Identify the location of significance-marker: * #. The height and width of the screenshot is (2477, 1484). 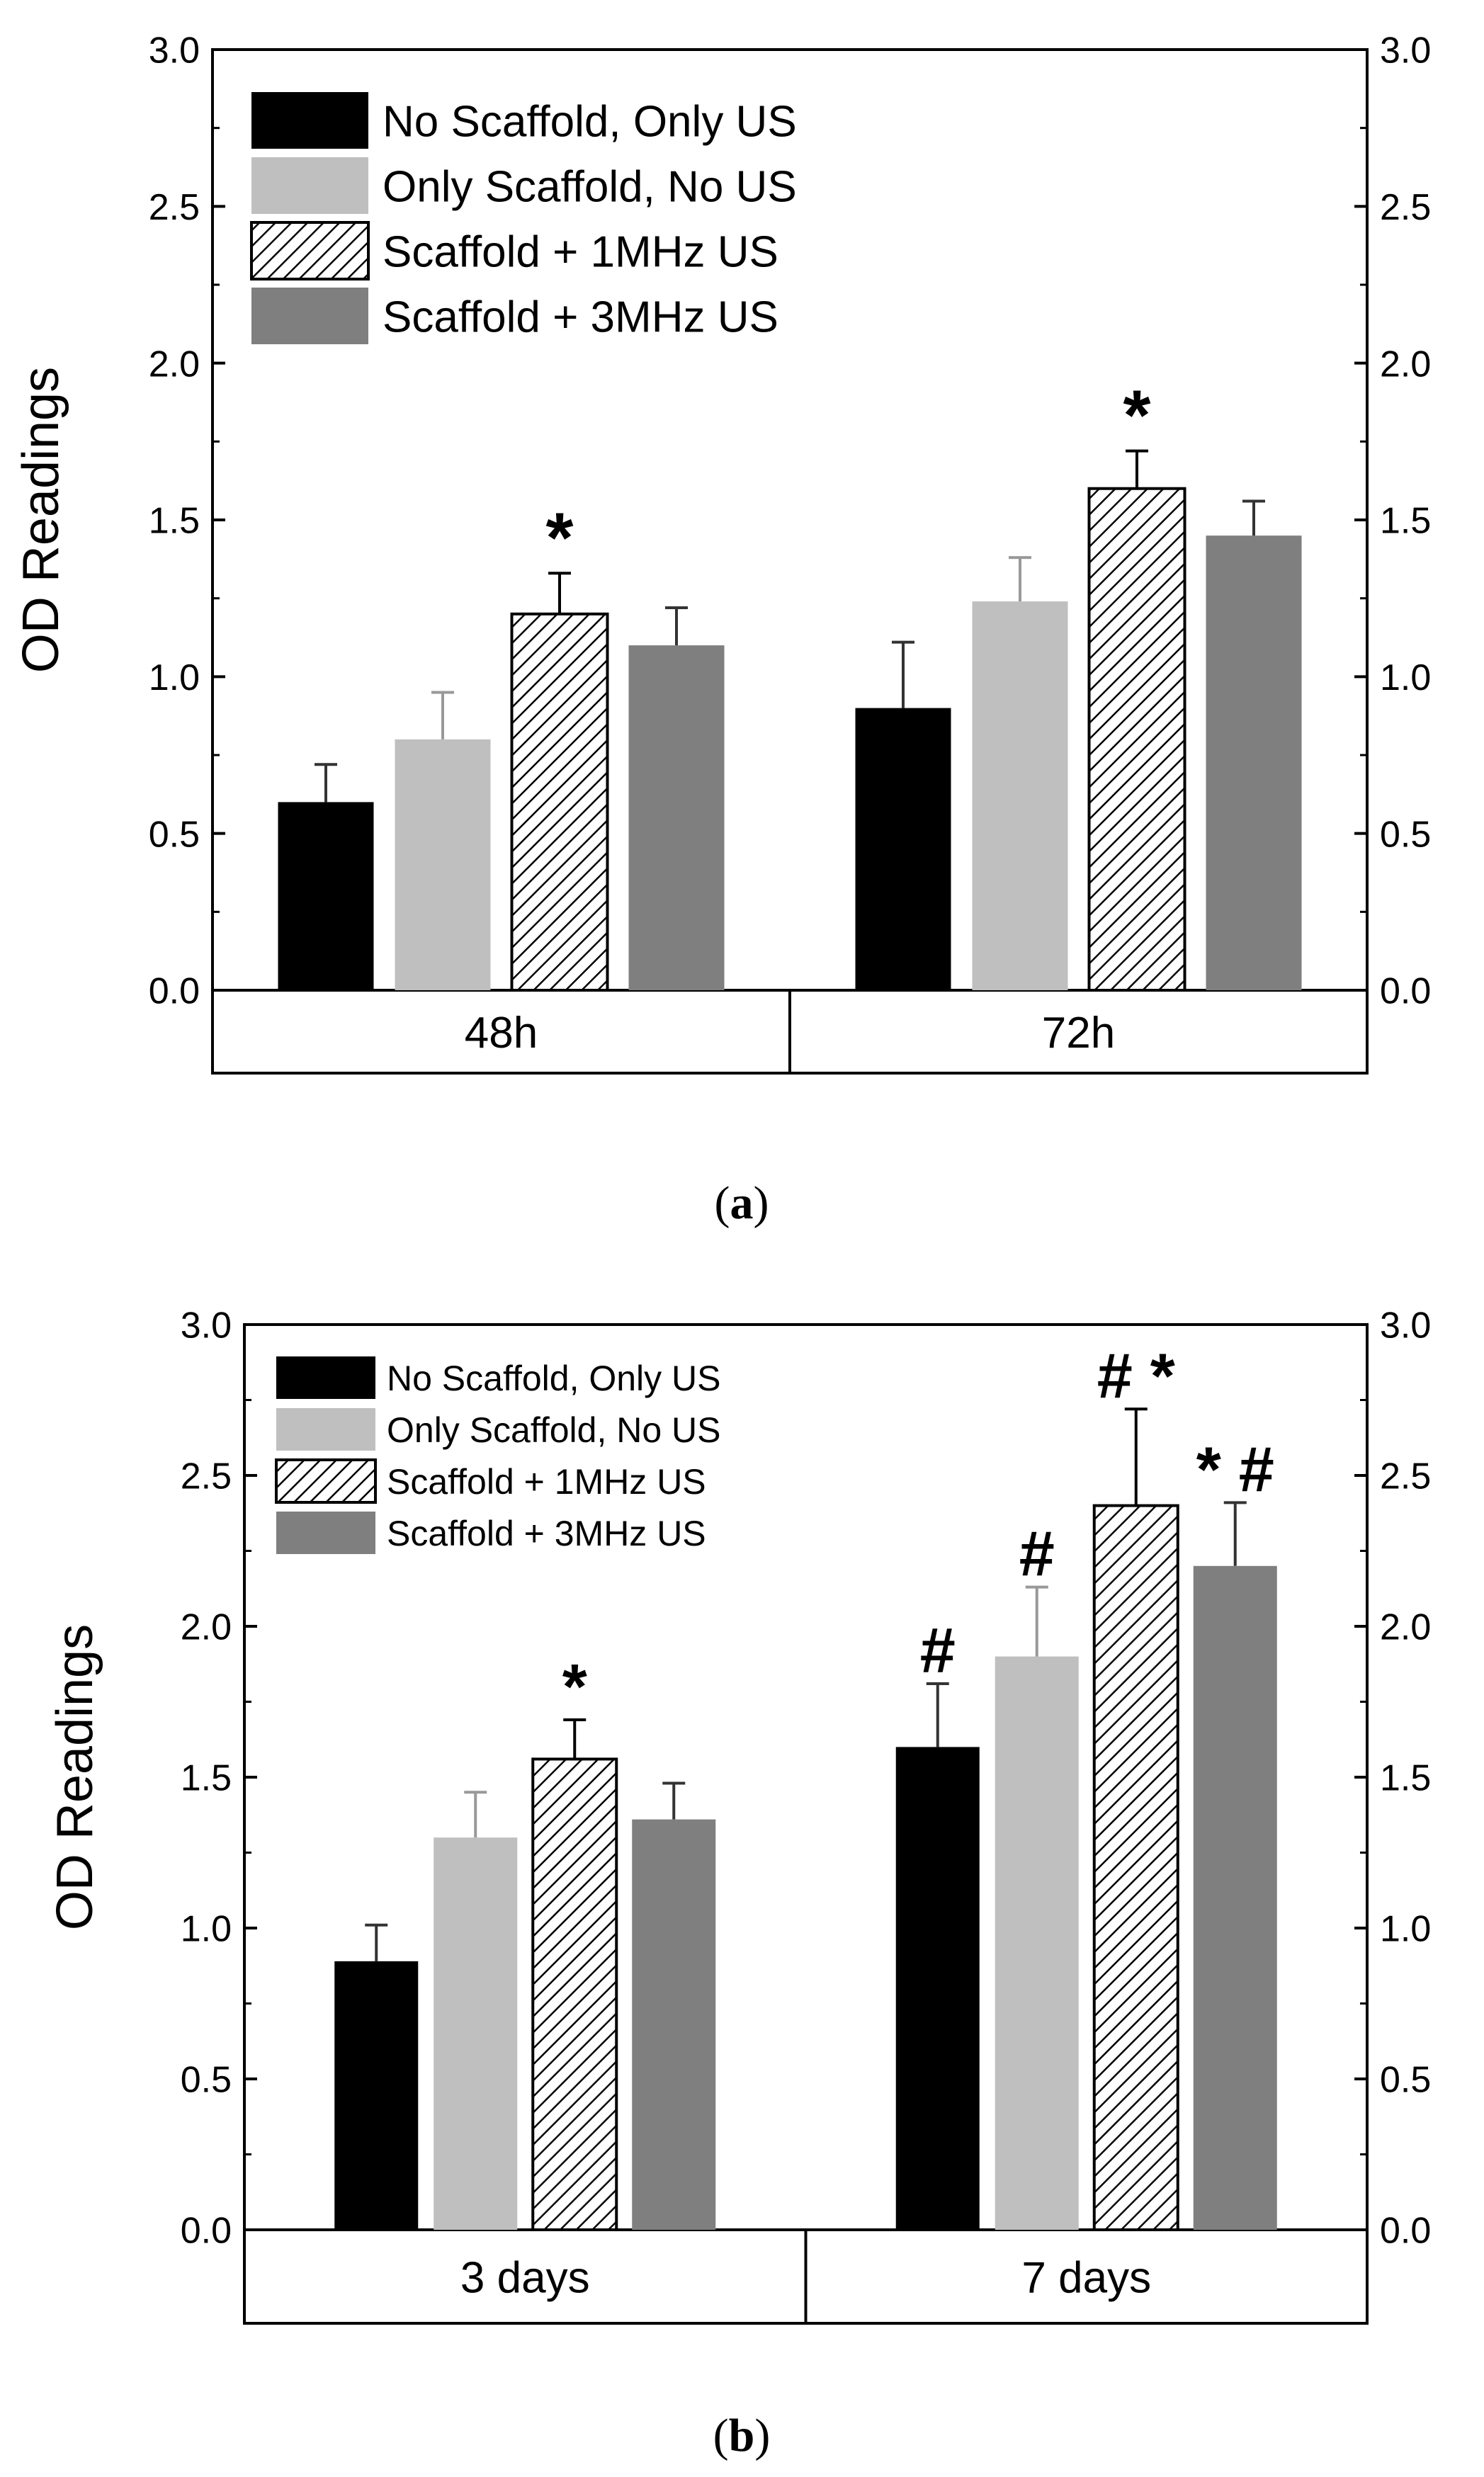
(1235, 1469).